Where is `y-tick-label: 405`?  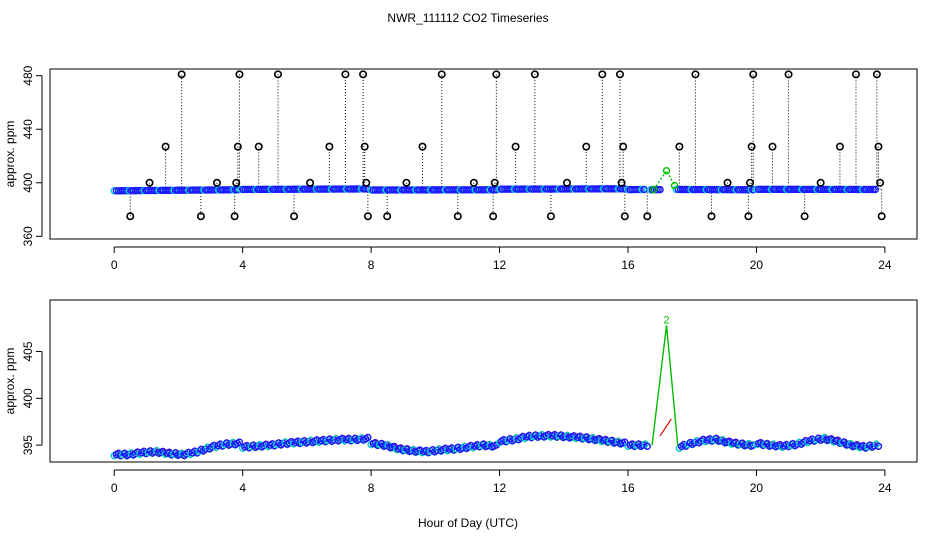 y-tick-label: 405 is located at coordinates (28, 351).